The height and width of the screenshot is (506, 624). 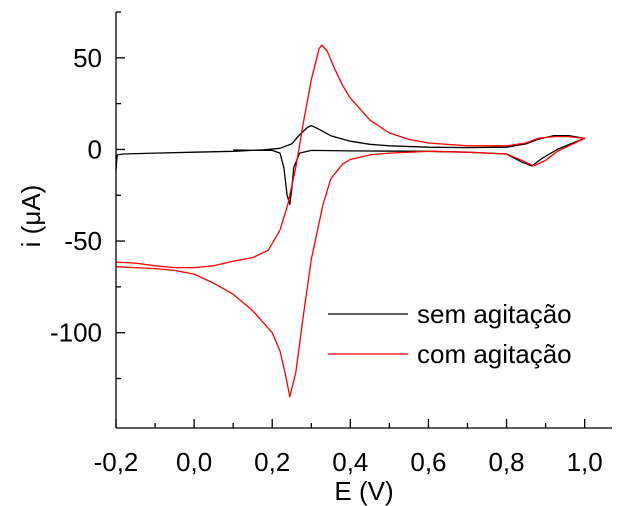 I want to click on y-tick-label: -50, so click(x=83, y=241).